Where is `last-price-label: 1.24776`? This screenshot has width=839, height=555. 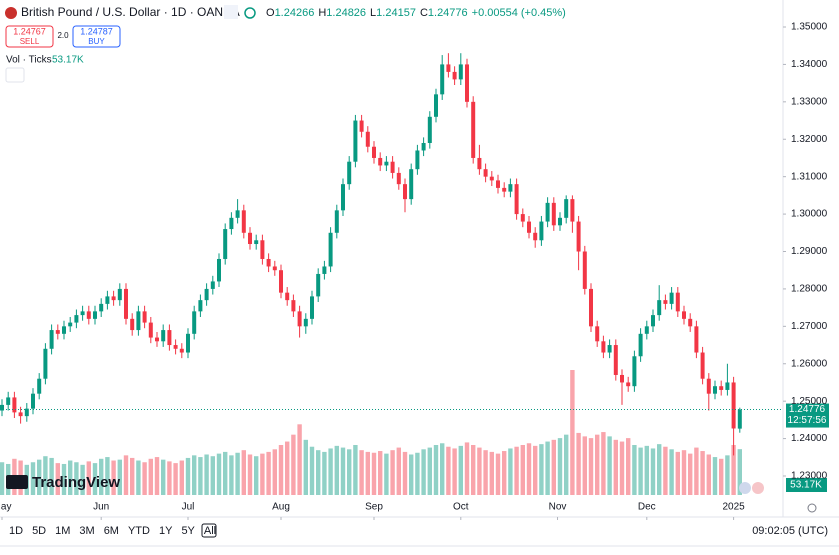 last-price-label: 1.24776 is located at coordinates (807, 409).